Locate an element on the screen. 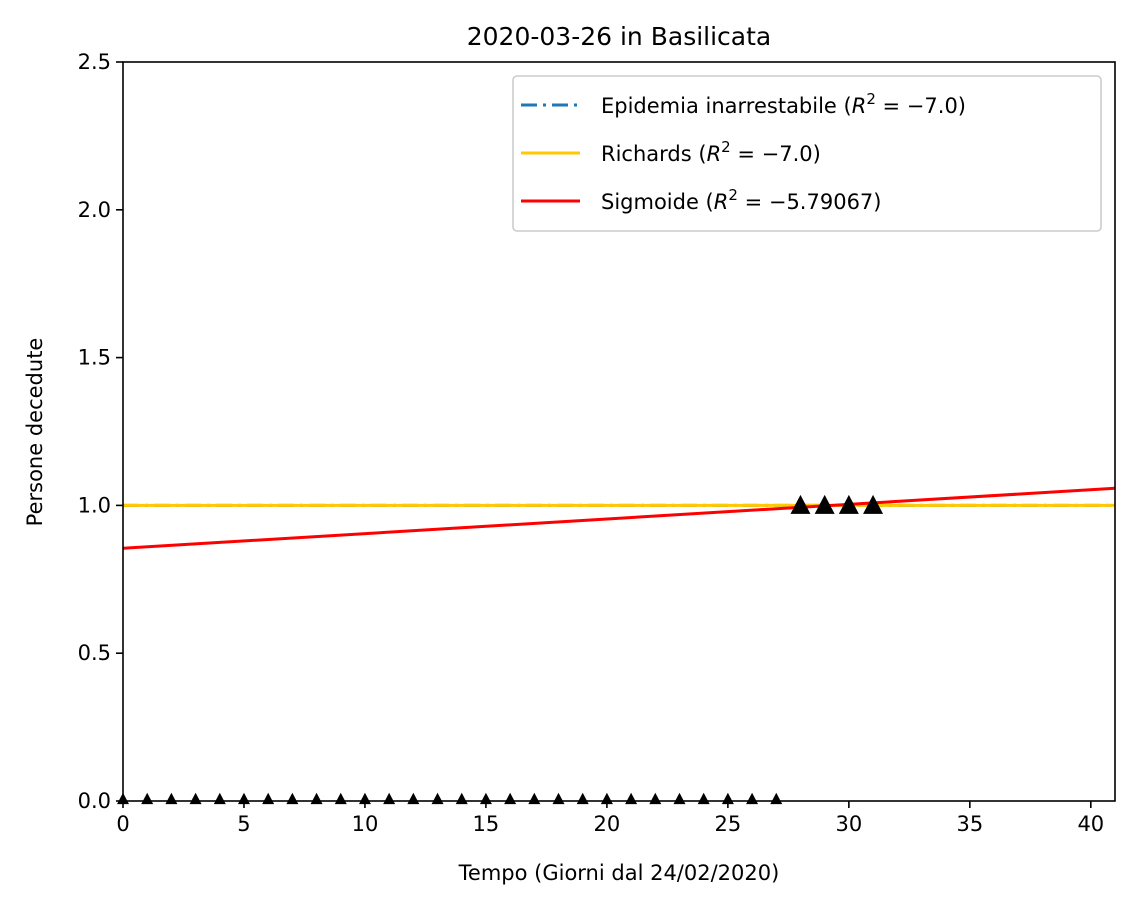  chart-title: 2020-03-26 in Basilicata is located at coordinates (619, 36).